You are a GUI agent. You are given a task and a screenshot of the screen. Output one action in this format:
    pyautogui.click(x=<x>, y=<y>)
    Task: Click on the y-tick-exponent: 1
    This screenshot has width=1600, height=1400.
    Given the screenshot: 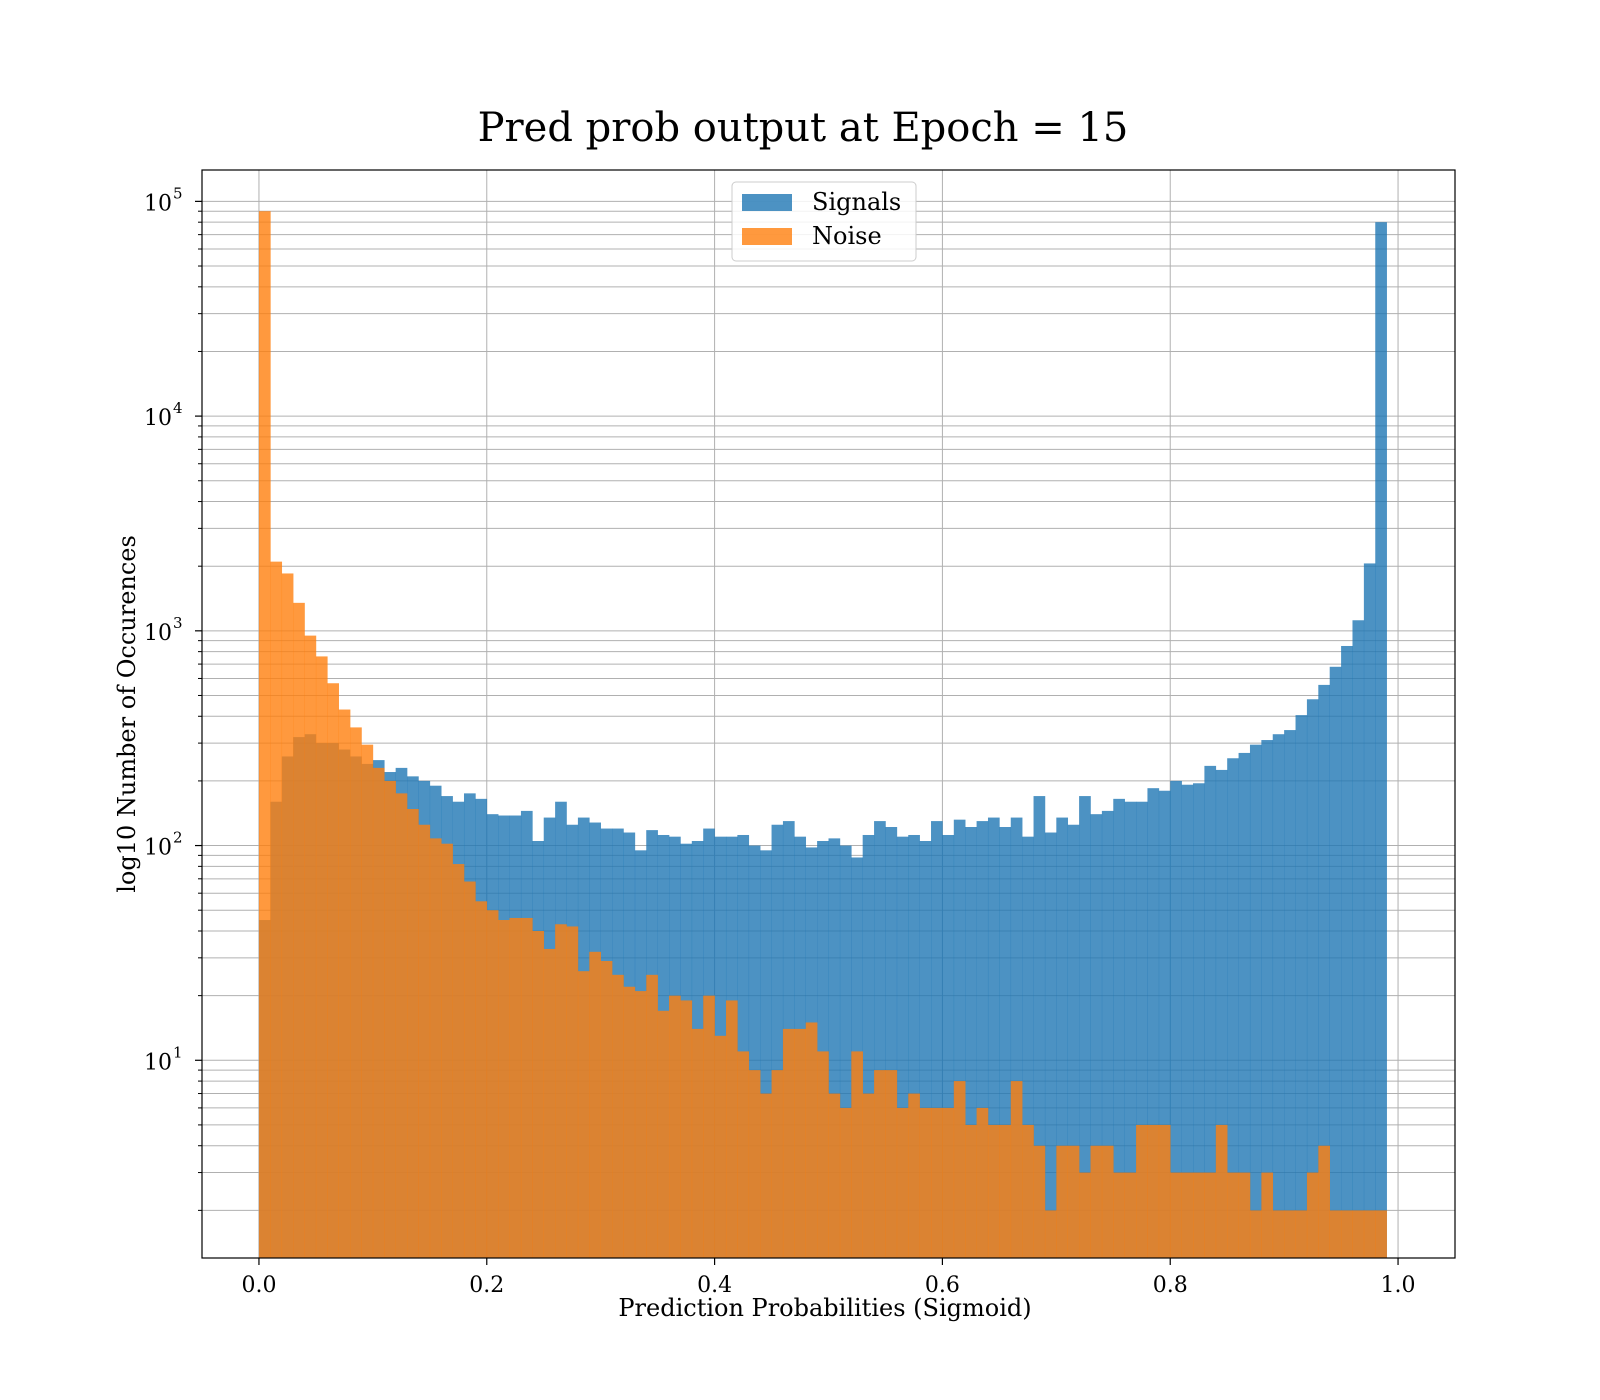 What is the action you would take?
    pyautogui.click(x=178, y=1052)
    